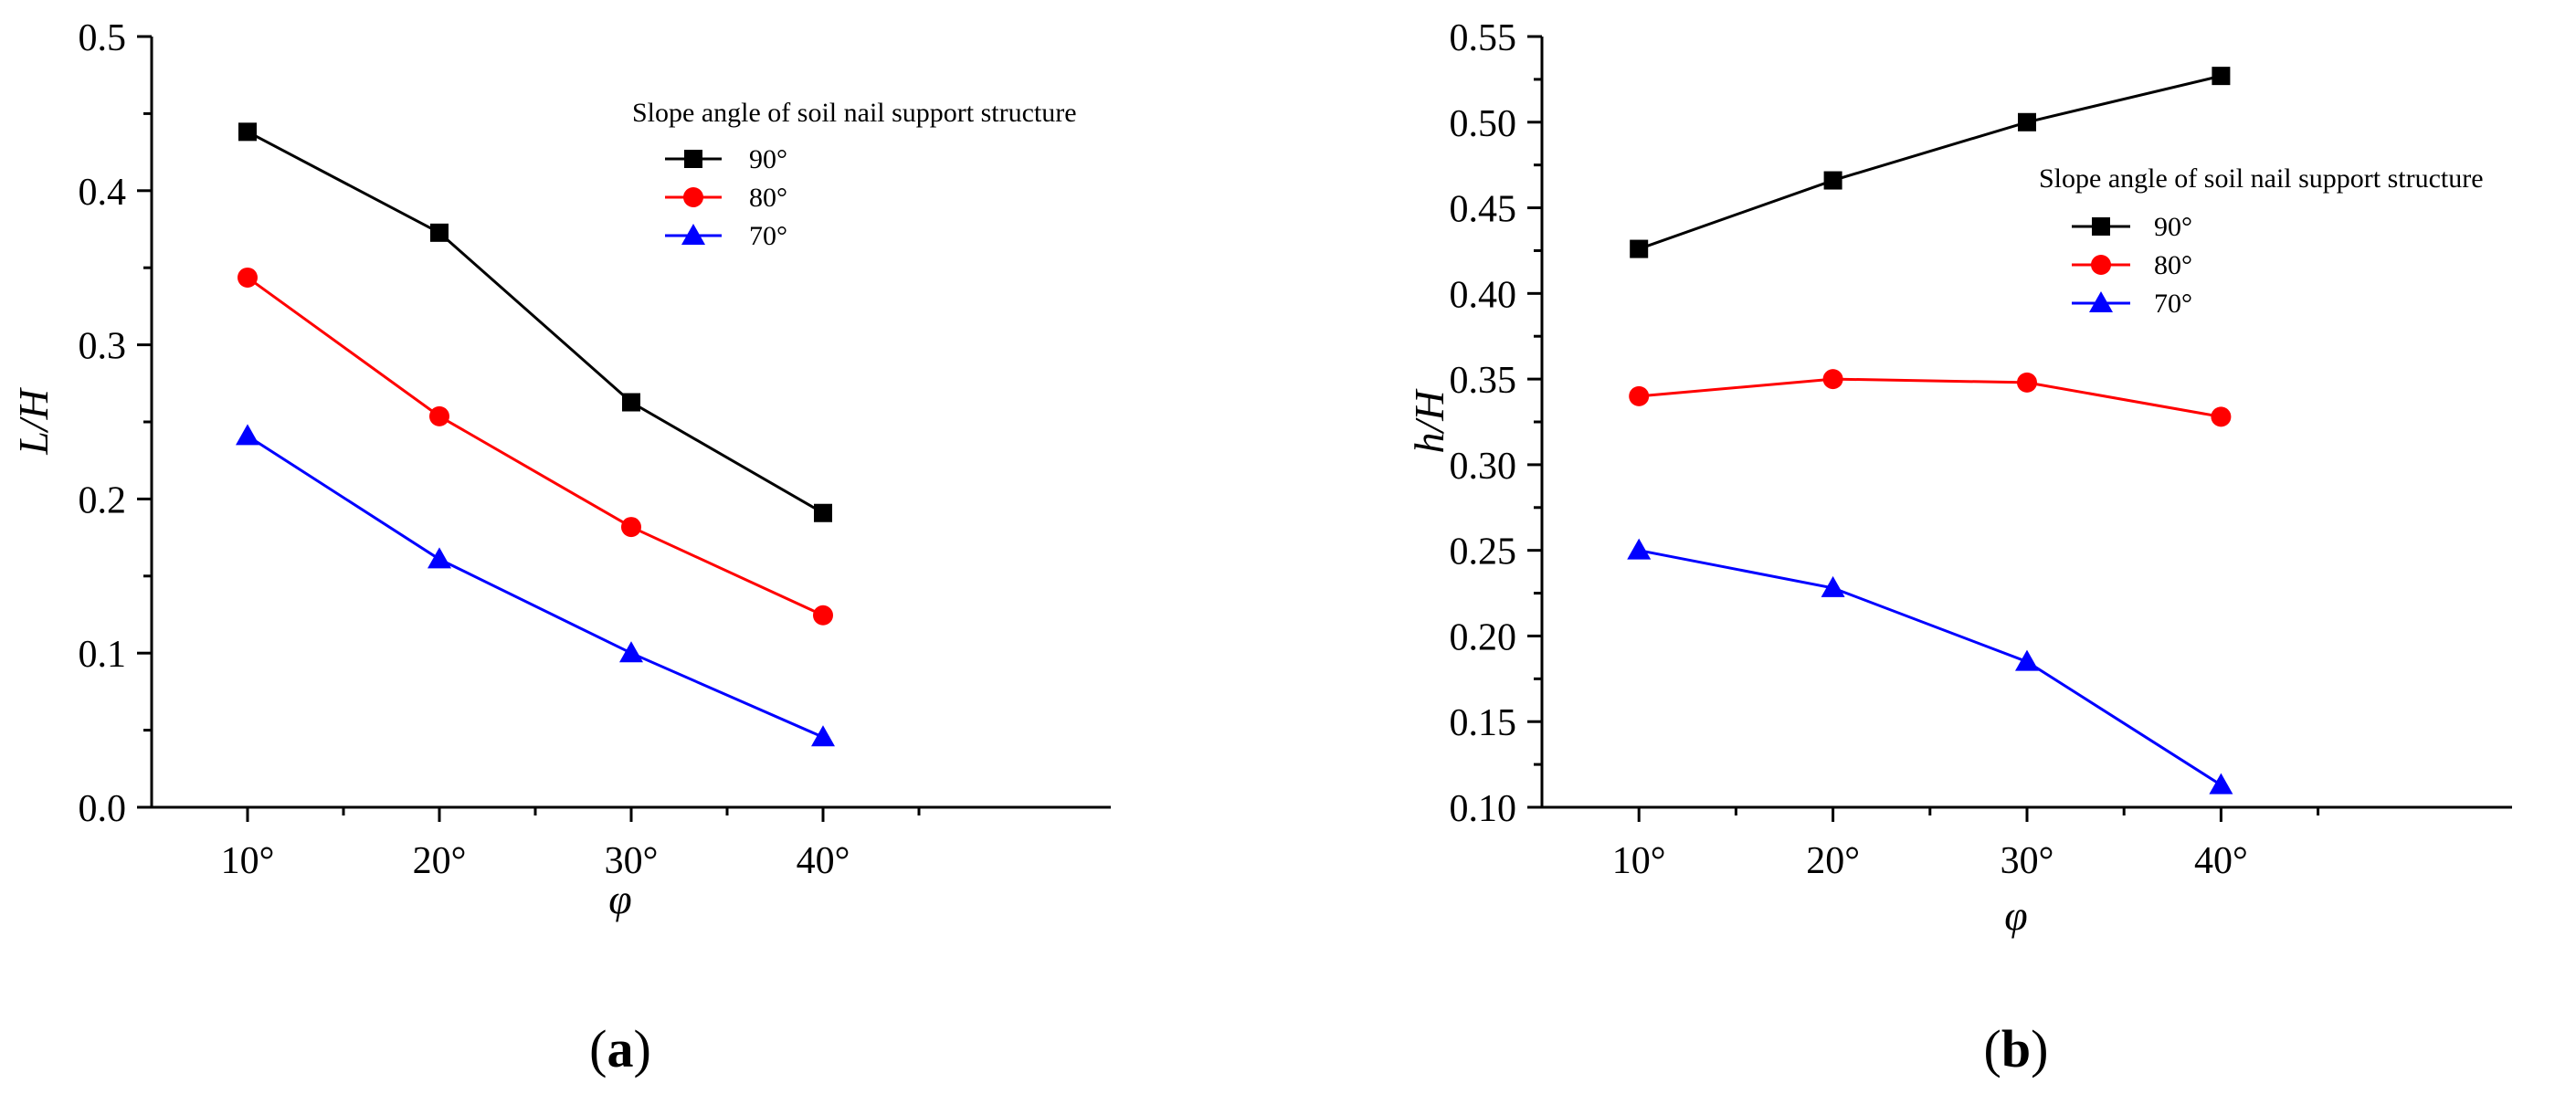 Image resolution: width=2576 pixels, height=1094 pixels. Describe the element at coordinates (1483, 467) in the screenshot. I see `y-tick-label: 0.30` at that location.